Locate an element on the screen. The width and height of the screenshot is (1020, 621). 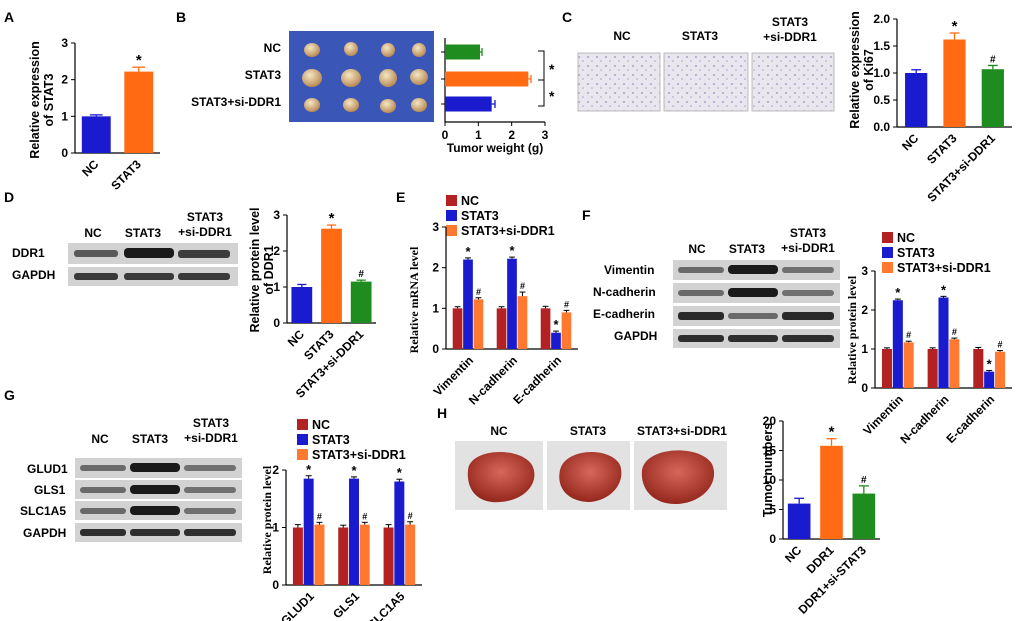
panel-f-legend-label: STAT3 is located at coordinates (916, 253).